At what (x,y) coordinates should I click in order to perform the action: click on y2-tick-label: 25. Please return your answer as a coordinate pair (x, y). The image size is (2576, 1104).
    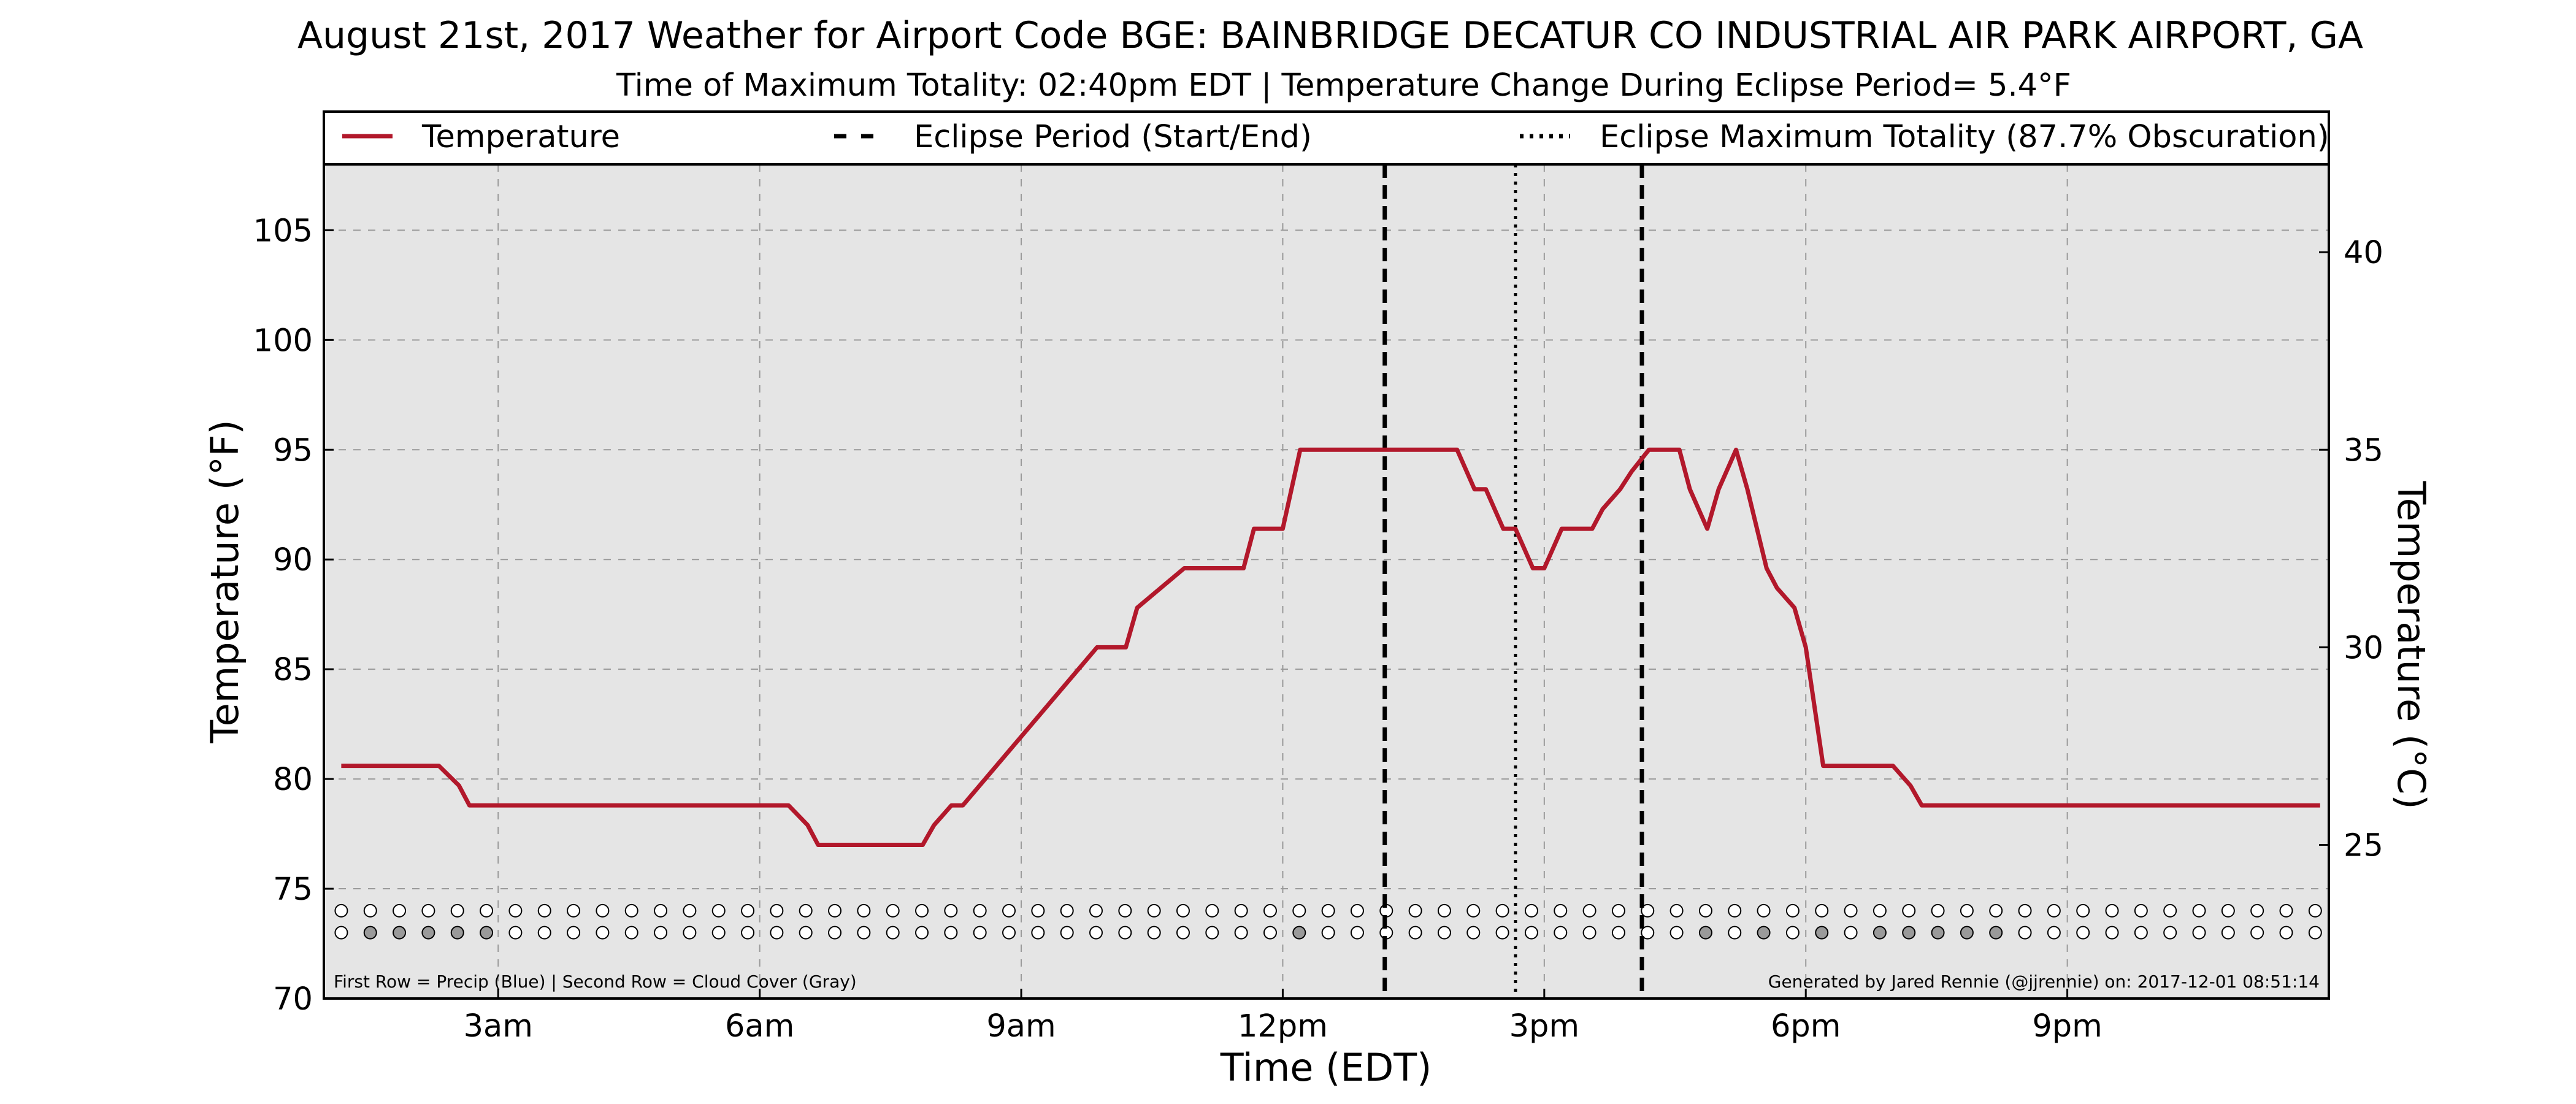
    Looking at the image, I should click on (2363, 845).